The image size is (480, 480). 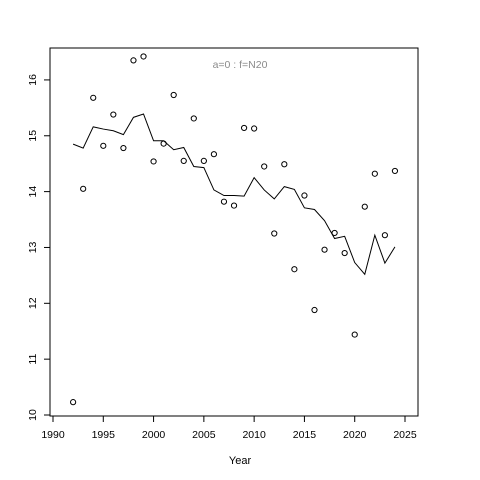 I want to click on x-tick-label: 2025, so click(x=405, y=435).